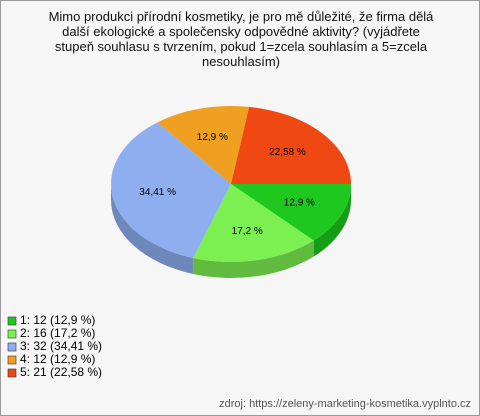  Describe the element at coordinates (57, 333) in the screenshot. I see `legend-label: 2: 16 (17,2 %)` at that location.